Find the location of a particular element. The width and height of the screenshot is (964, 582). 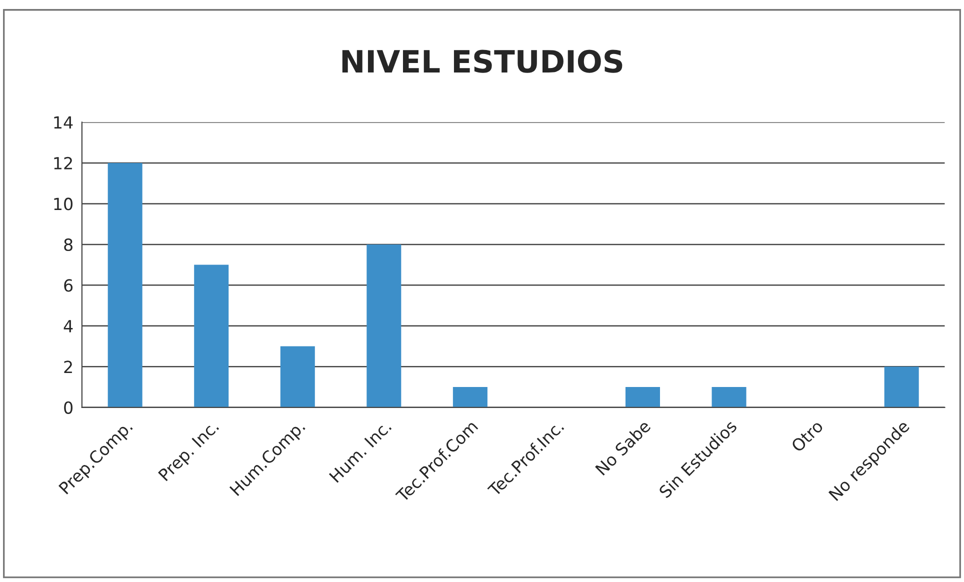

x-tick-label: Otro is located at coordinates (807, 436).